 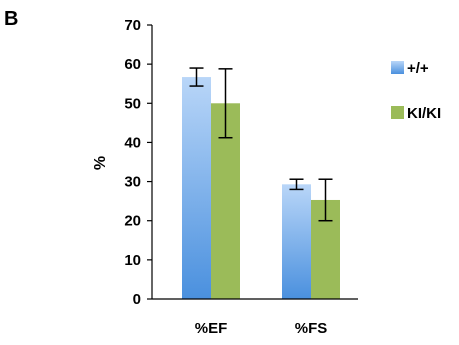 I want to click on y-tick-label: 0, so click(x=137, y=299).